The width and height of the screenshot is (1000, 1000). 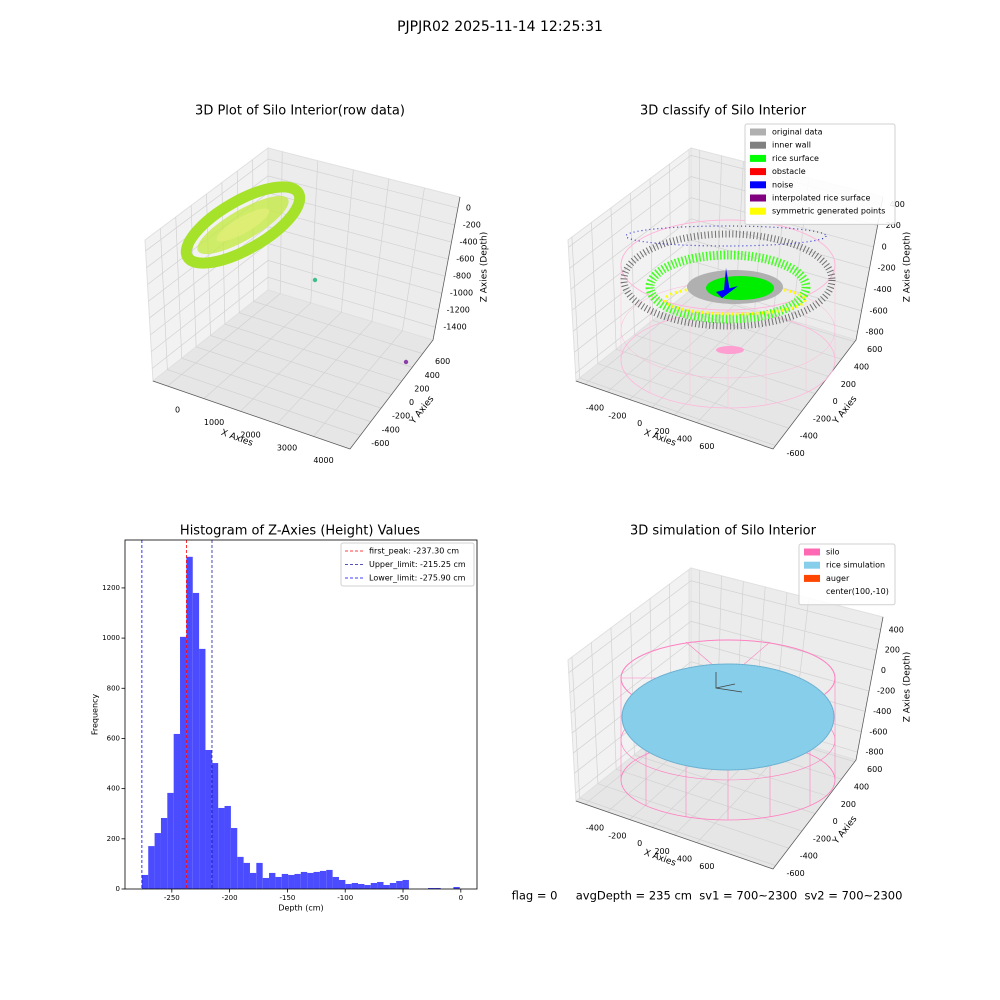 I want to click on ring, so click(x=243, y=225).